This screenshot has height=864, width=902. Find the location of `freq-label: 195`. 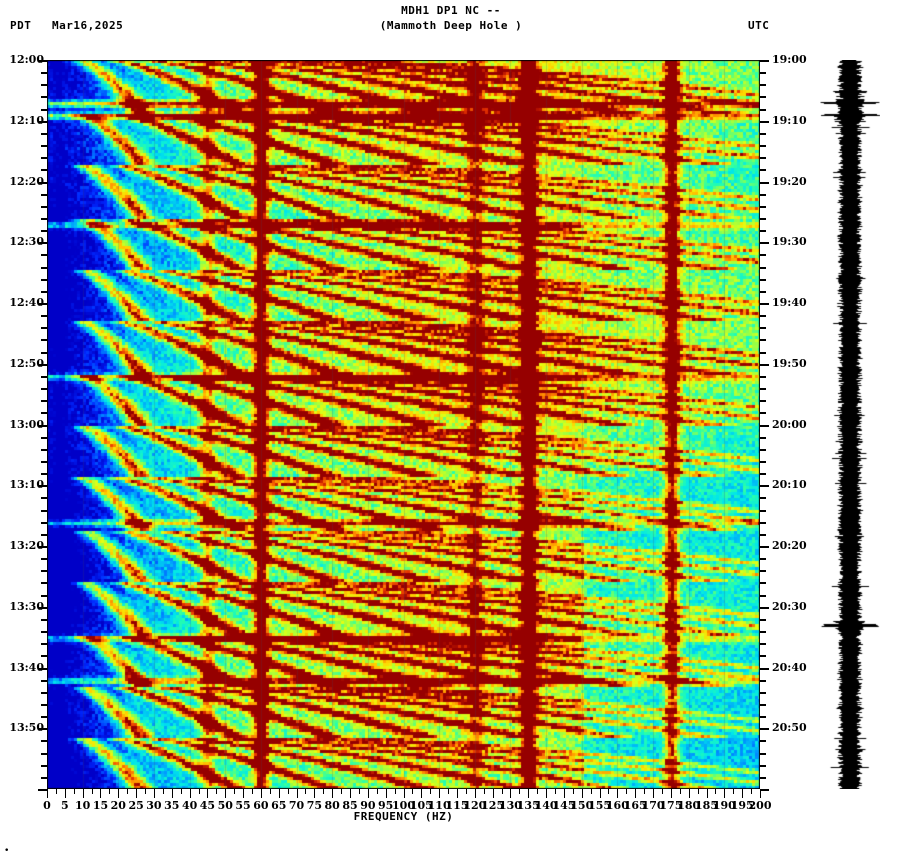

freq-label: 195 is located at coordinates (742, 805).